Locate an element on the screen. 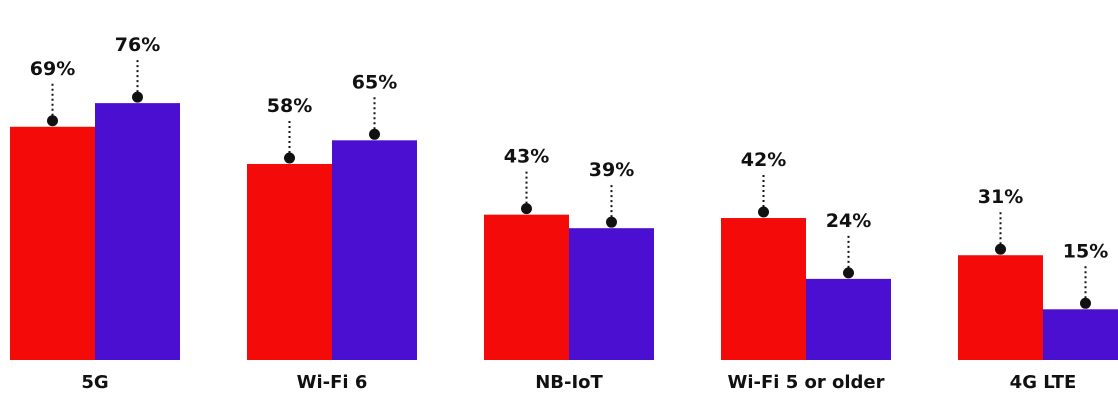 This screenshot has width=1118, height=394. category-label: Wi-Fi 5 or older is located at coordinates (805, 382).